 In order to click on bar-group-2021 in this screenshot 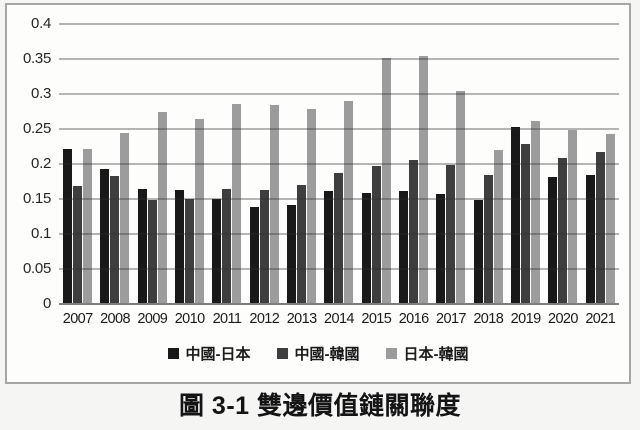, I will do `click(600, 164)`.